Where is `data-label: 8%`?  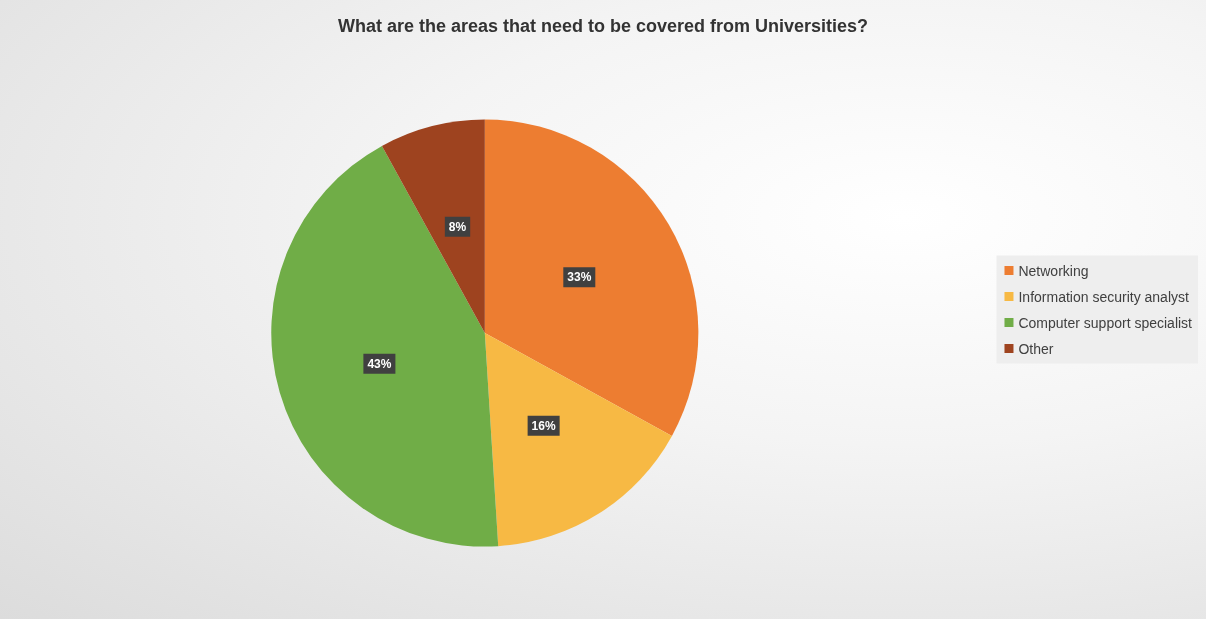 data-label: 8% is located at coordinates (457, 226).